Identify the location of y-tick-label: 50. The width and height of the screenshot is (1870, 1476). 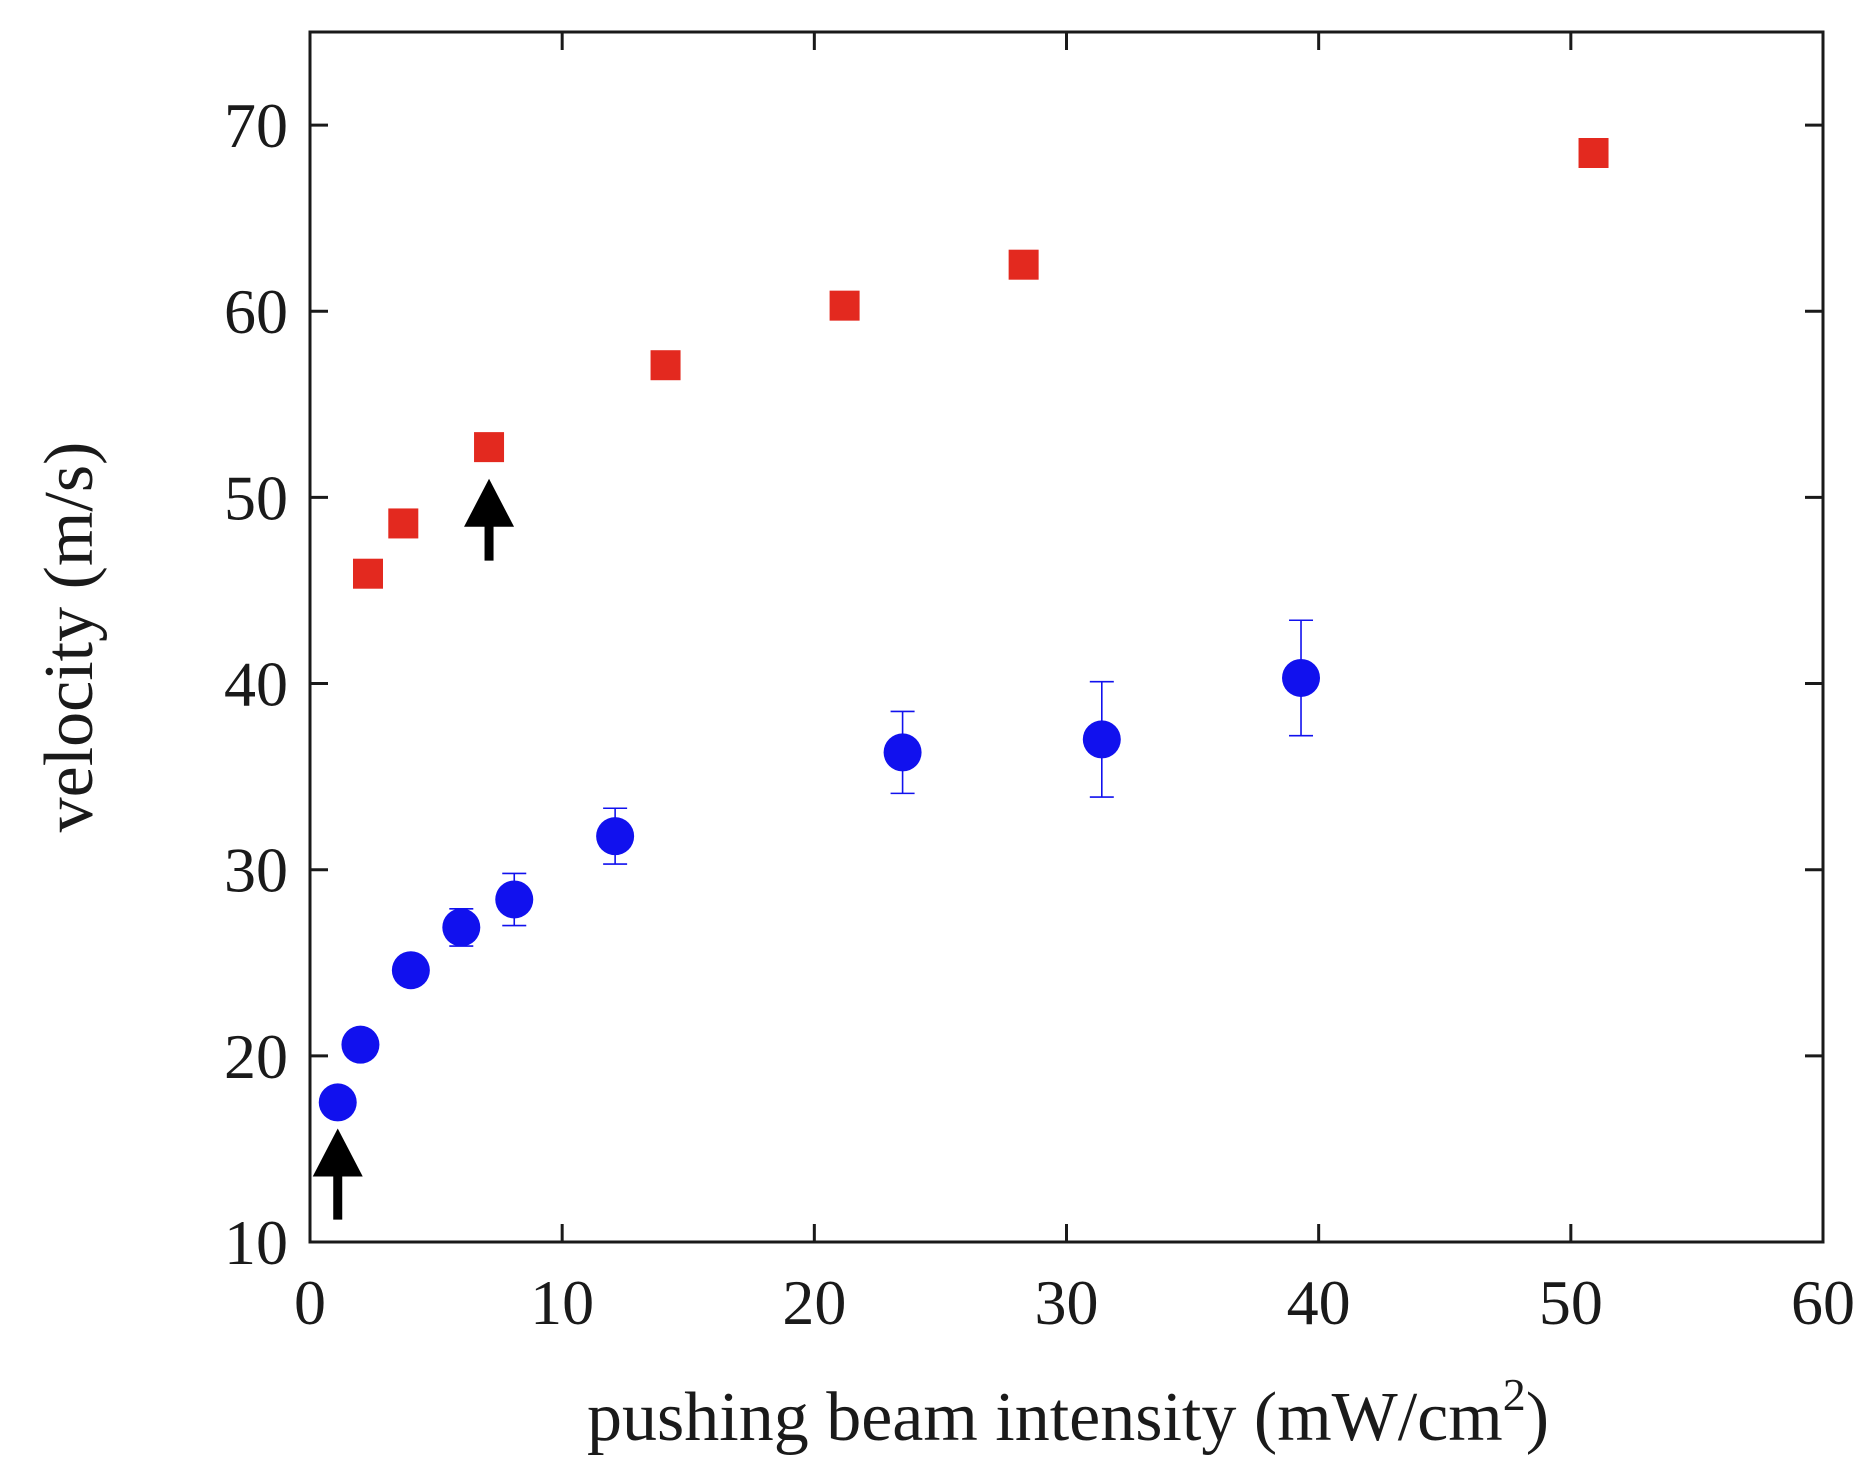
(256, 497).